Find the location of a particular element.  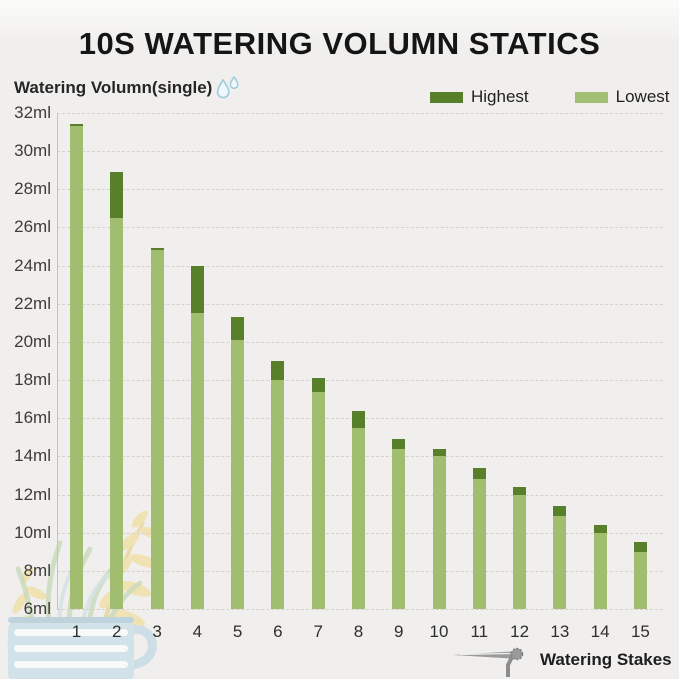

watering-stake-icon is located at coordinates (488, 662).